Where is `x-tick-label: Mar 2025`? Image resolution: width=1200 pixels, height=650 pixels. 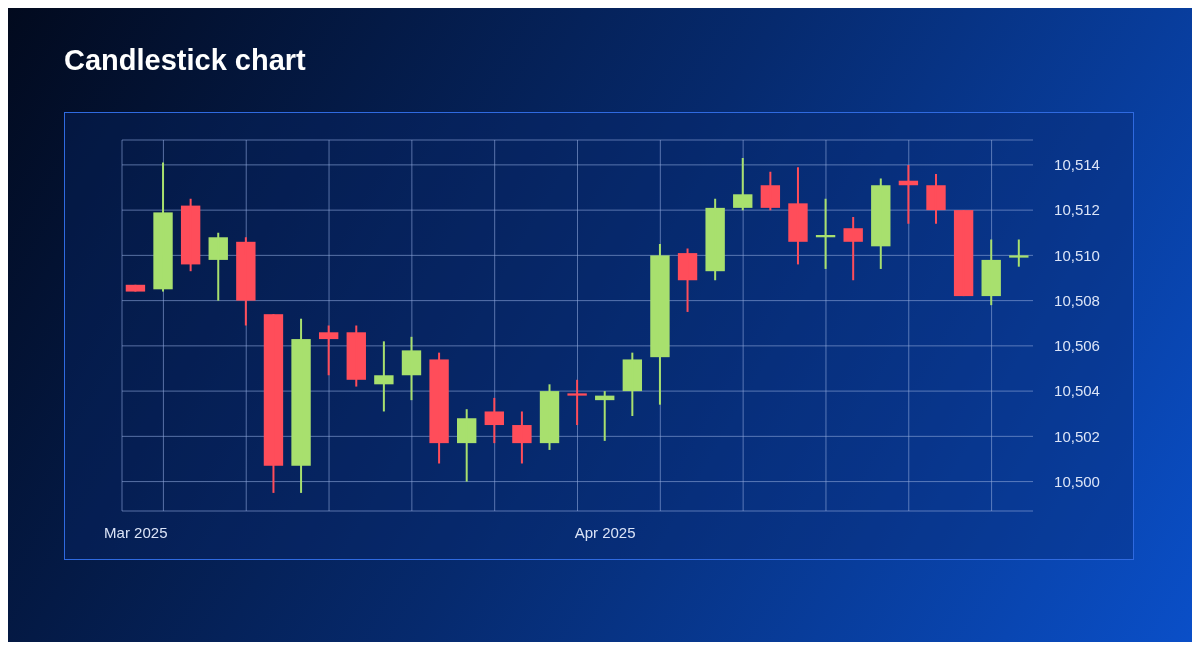
x-tick-label: Mar 2025 is located at coordinates (136, 532).